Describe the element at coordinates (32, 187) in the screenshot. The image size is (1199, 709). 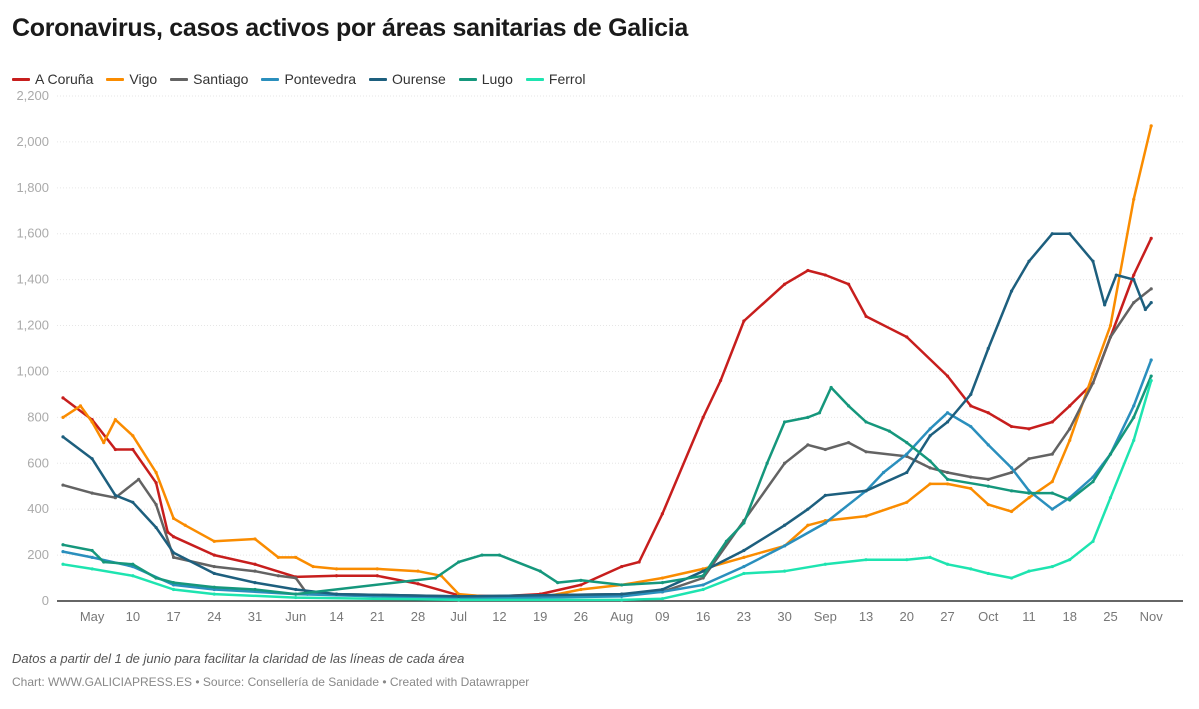
I see `y-tick-label: 1,800` at that location.